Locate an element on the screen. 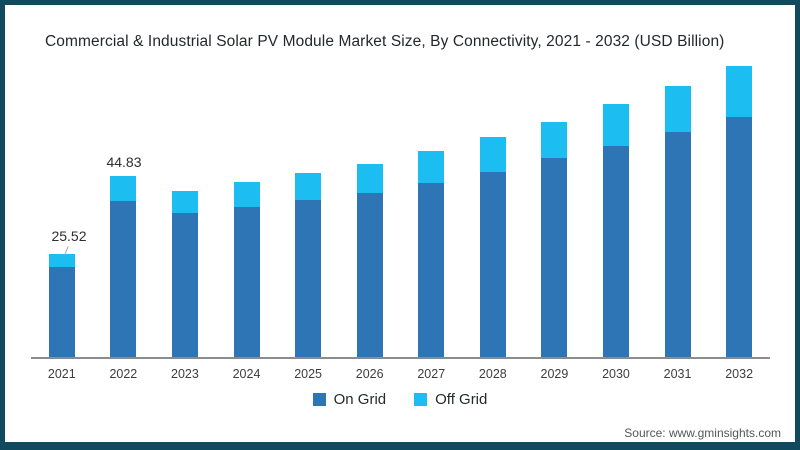 This screenshot has width=800, height=450. data-label-2021: 25.52 is located at coordinates (69, 236).